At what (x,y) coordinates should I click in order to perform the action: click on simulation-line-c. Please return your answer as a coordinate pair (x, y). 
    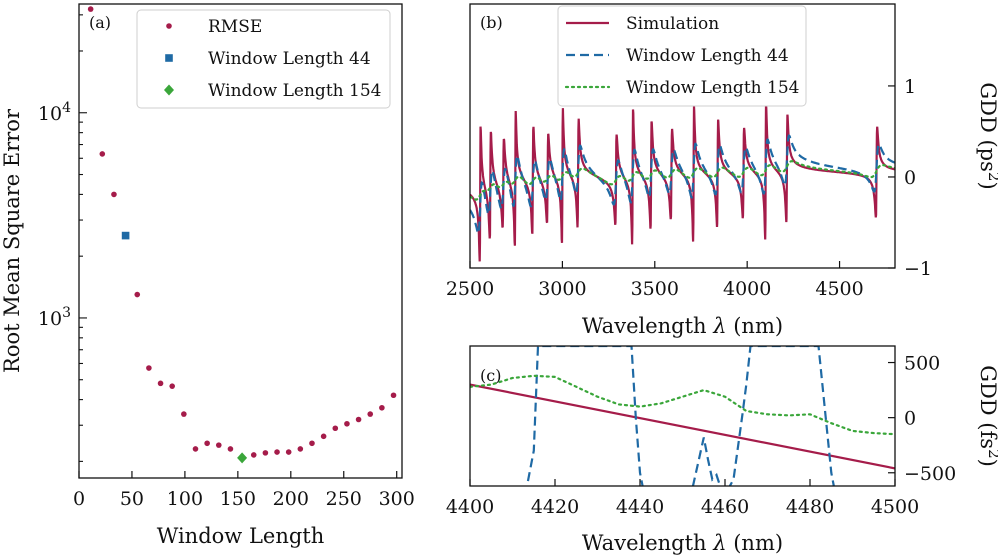
    Looking at the image, I should click on (682, 426).